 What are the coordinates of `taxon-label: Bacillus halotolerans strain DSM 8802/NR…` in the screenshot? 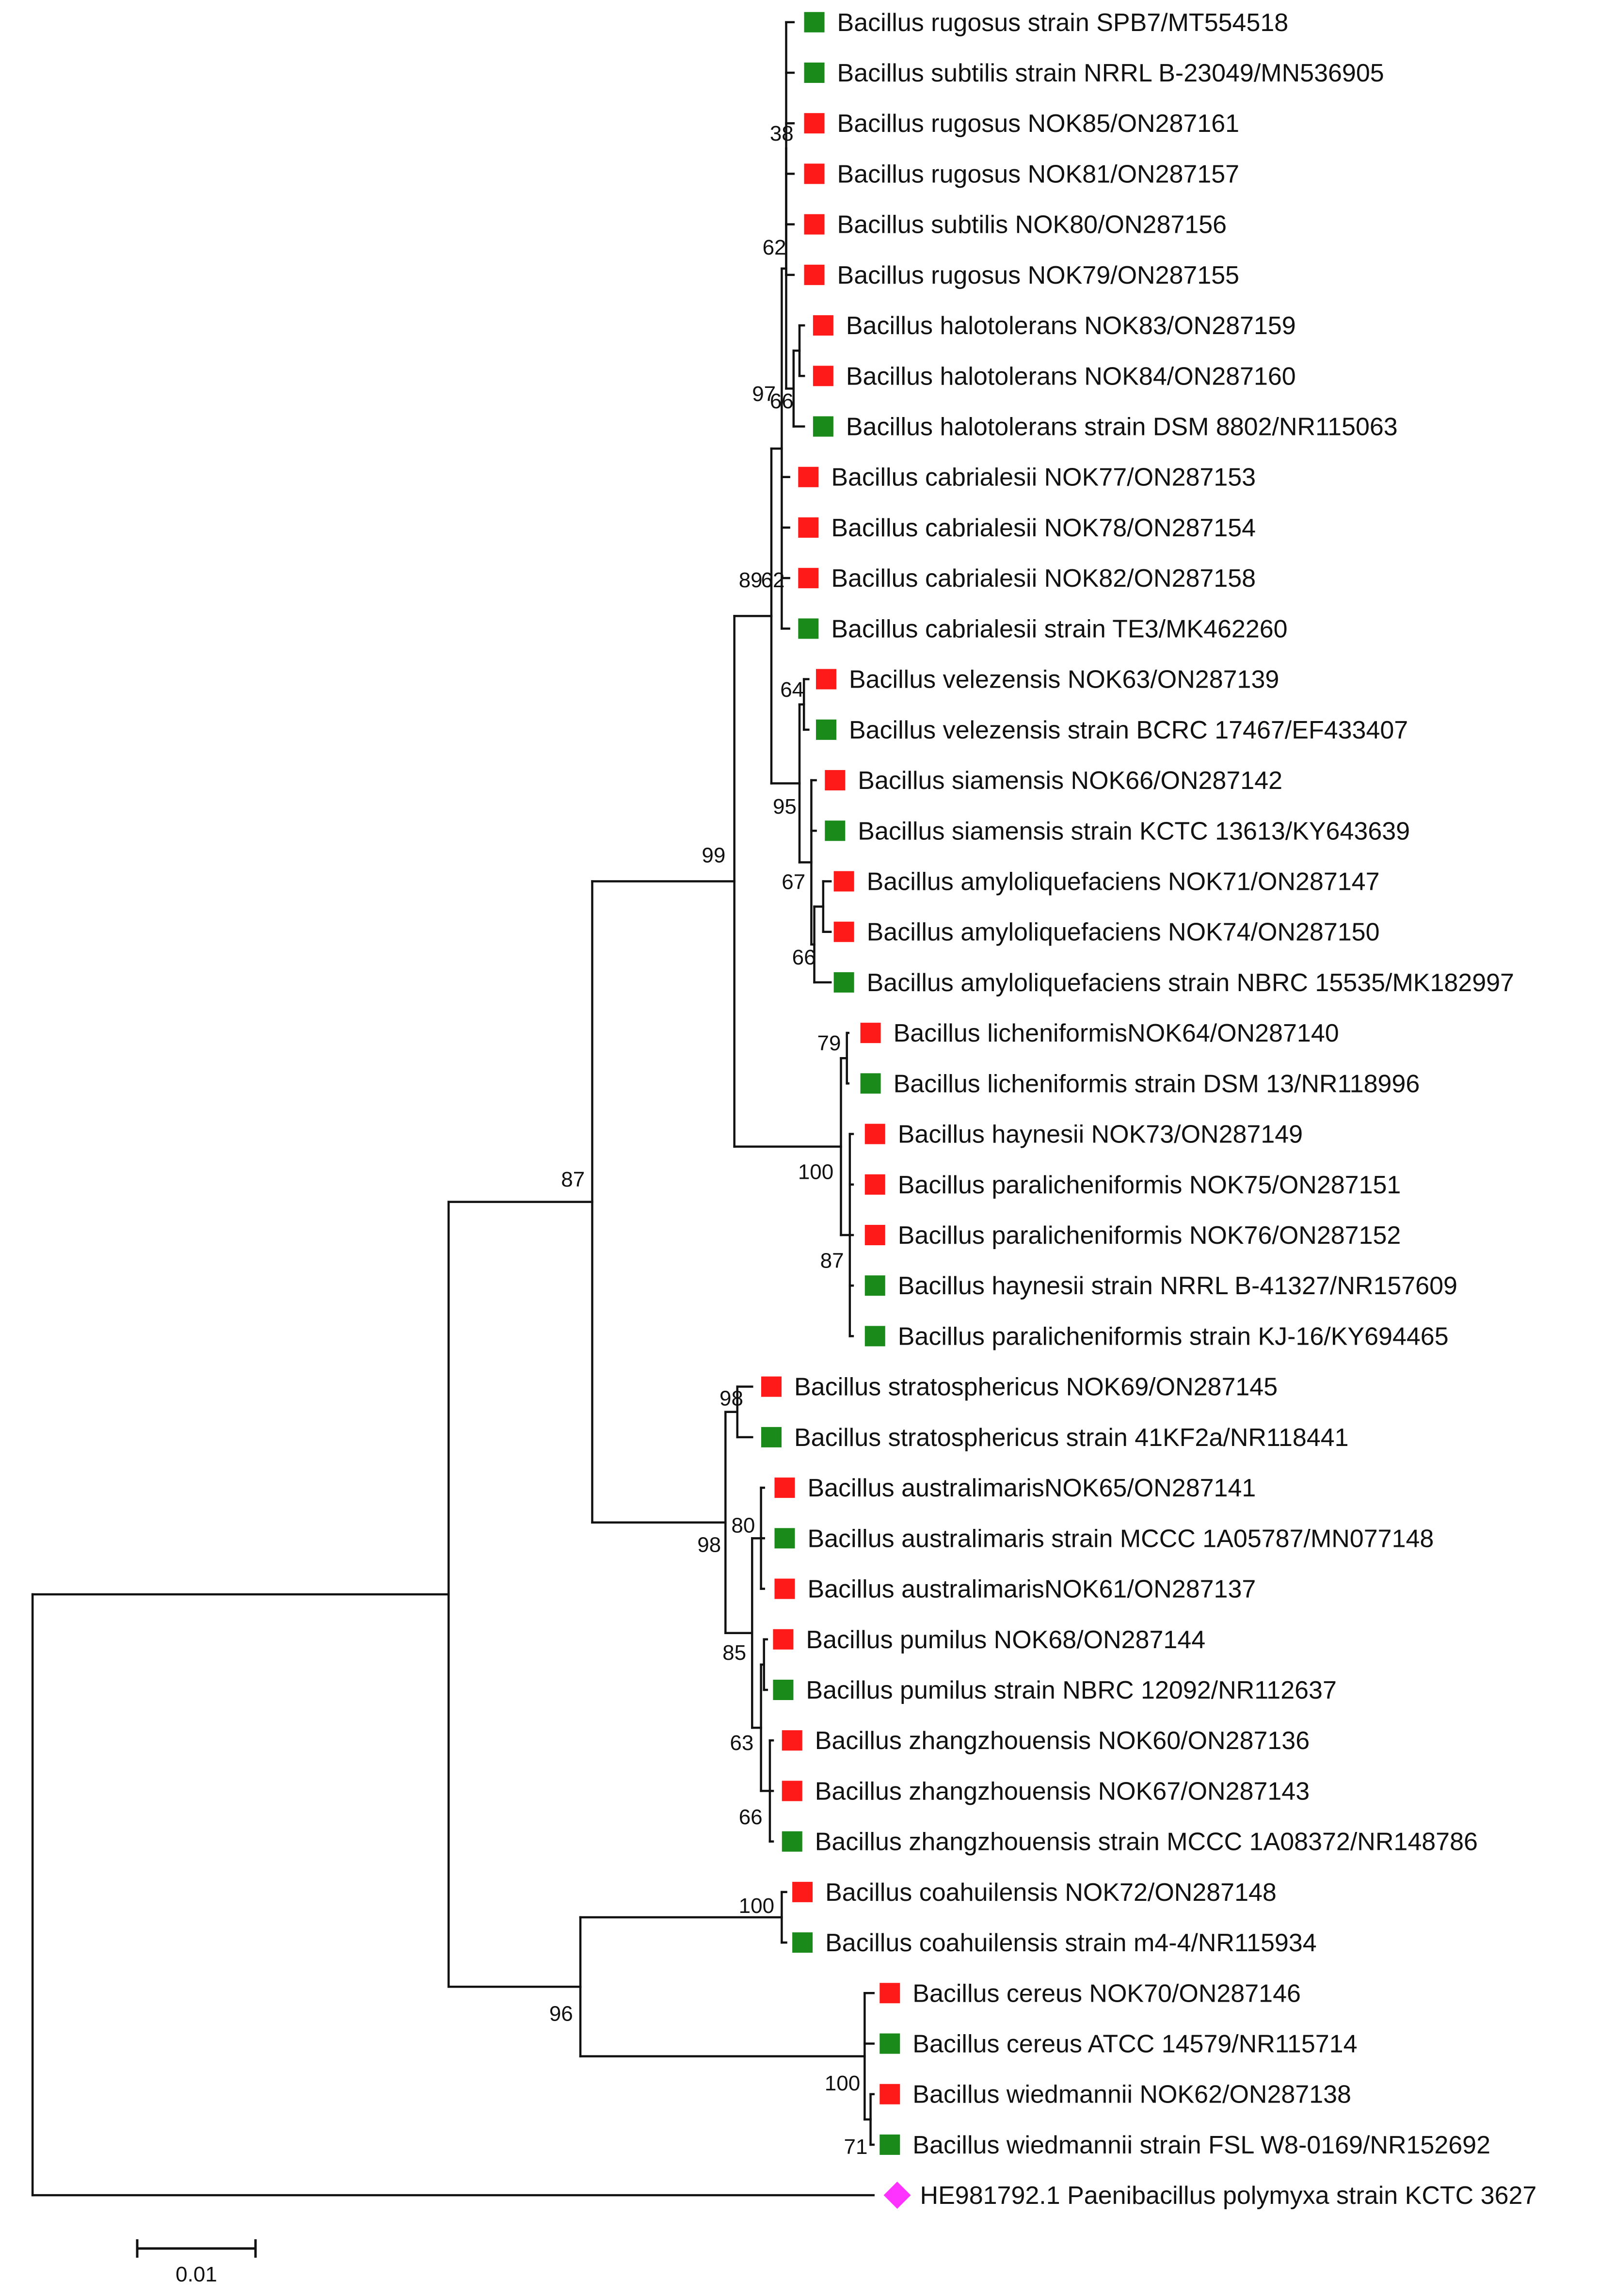 It's located at (1122, 427).